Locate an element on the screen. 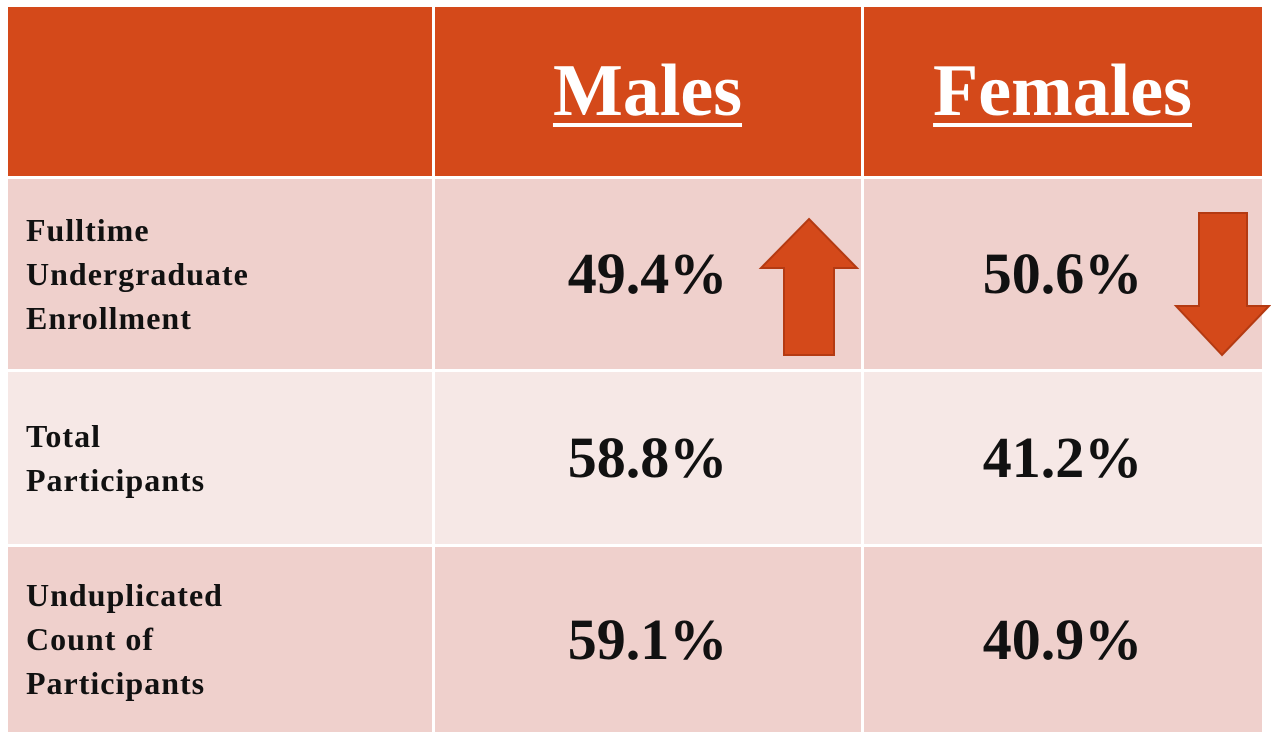 This screenshot has height=733, width=1271. column-title: Males is located at coordinates (647, 90).